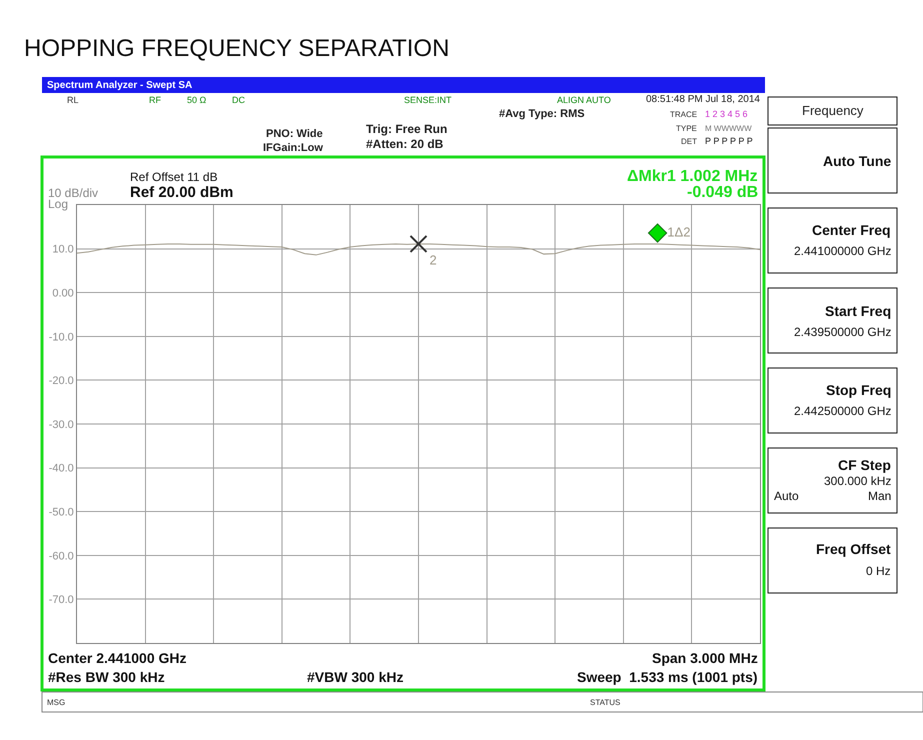 This screenshot has width=923, height=740. I want to click on text: CF Step, so click(864, 465).